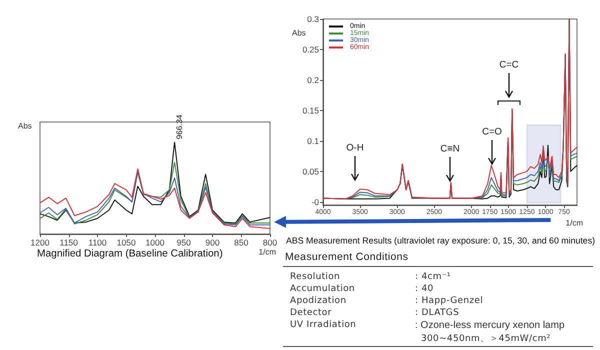  Describe the element at coordinates (126, 243) in the screenshot. I see `x-tick-label: 1050` at that location.